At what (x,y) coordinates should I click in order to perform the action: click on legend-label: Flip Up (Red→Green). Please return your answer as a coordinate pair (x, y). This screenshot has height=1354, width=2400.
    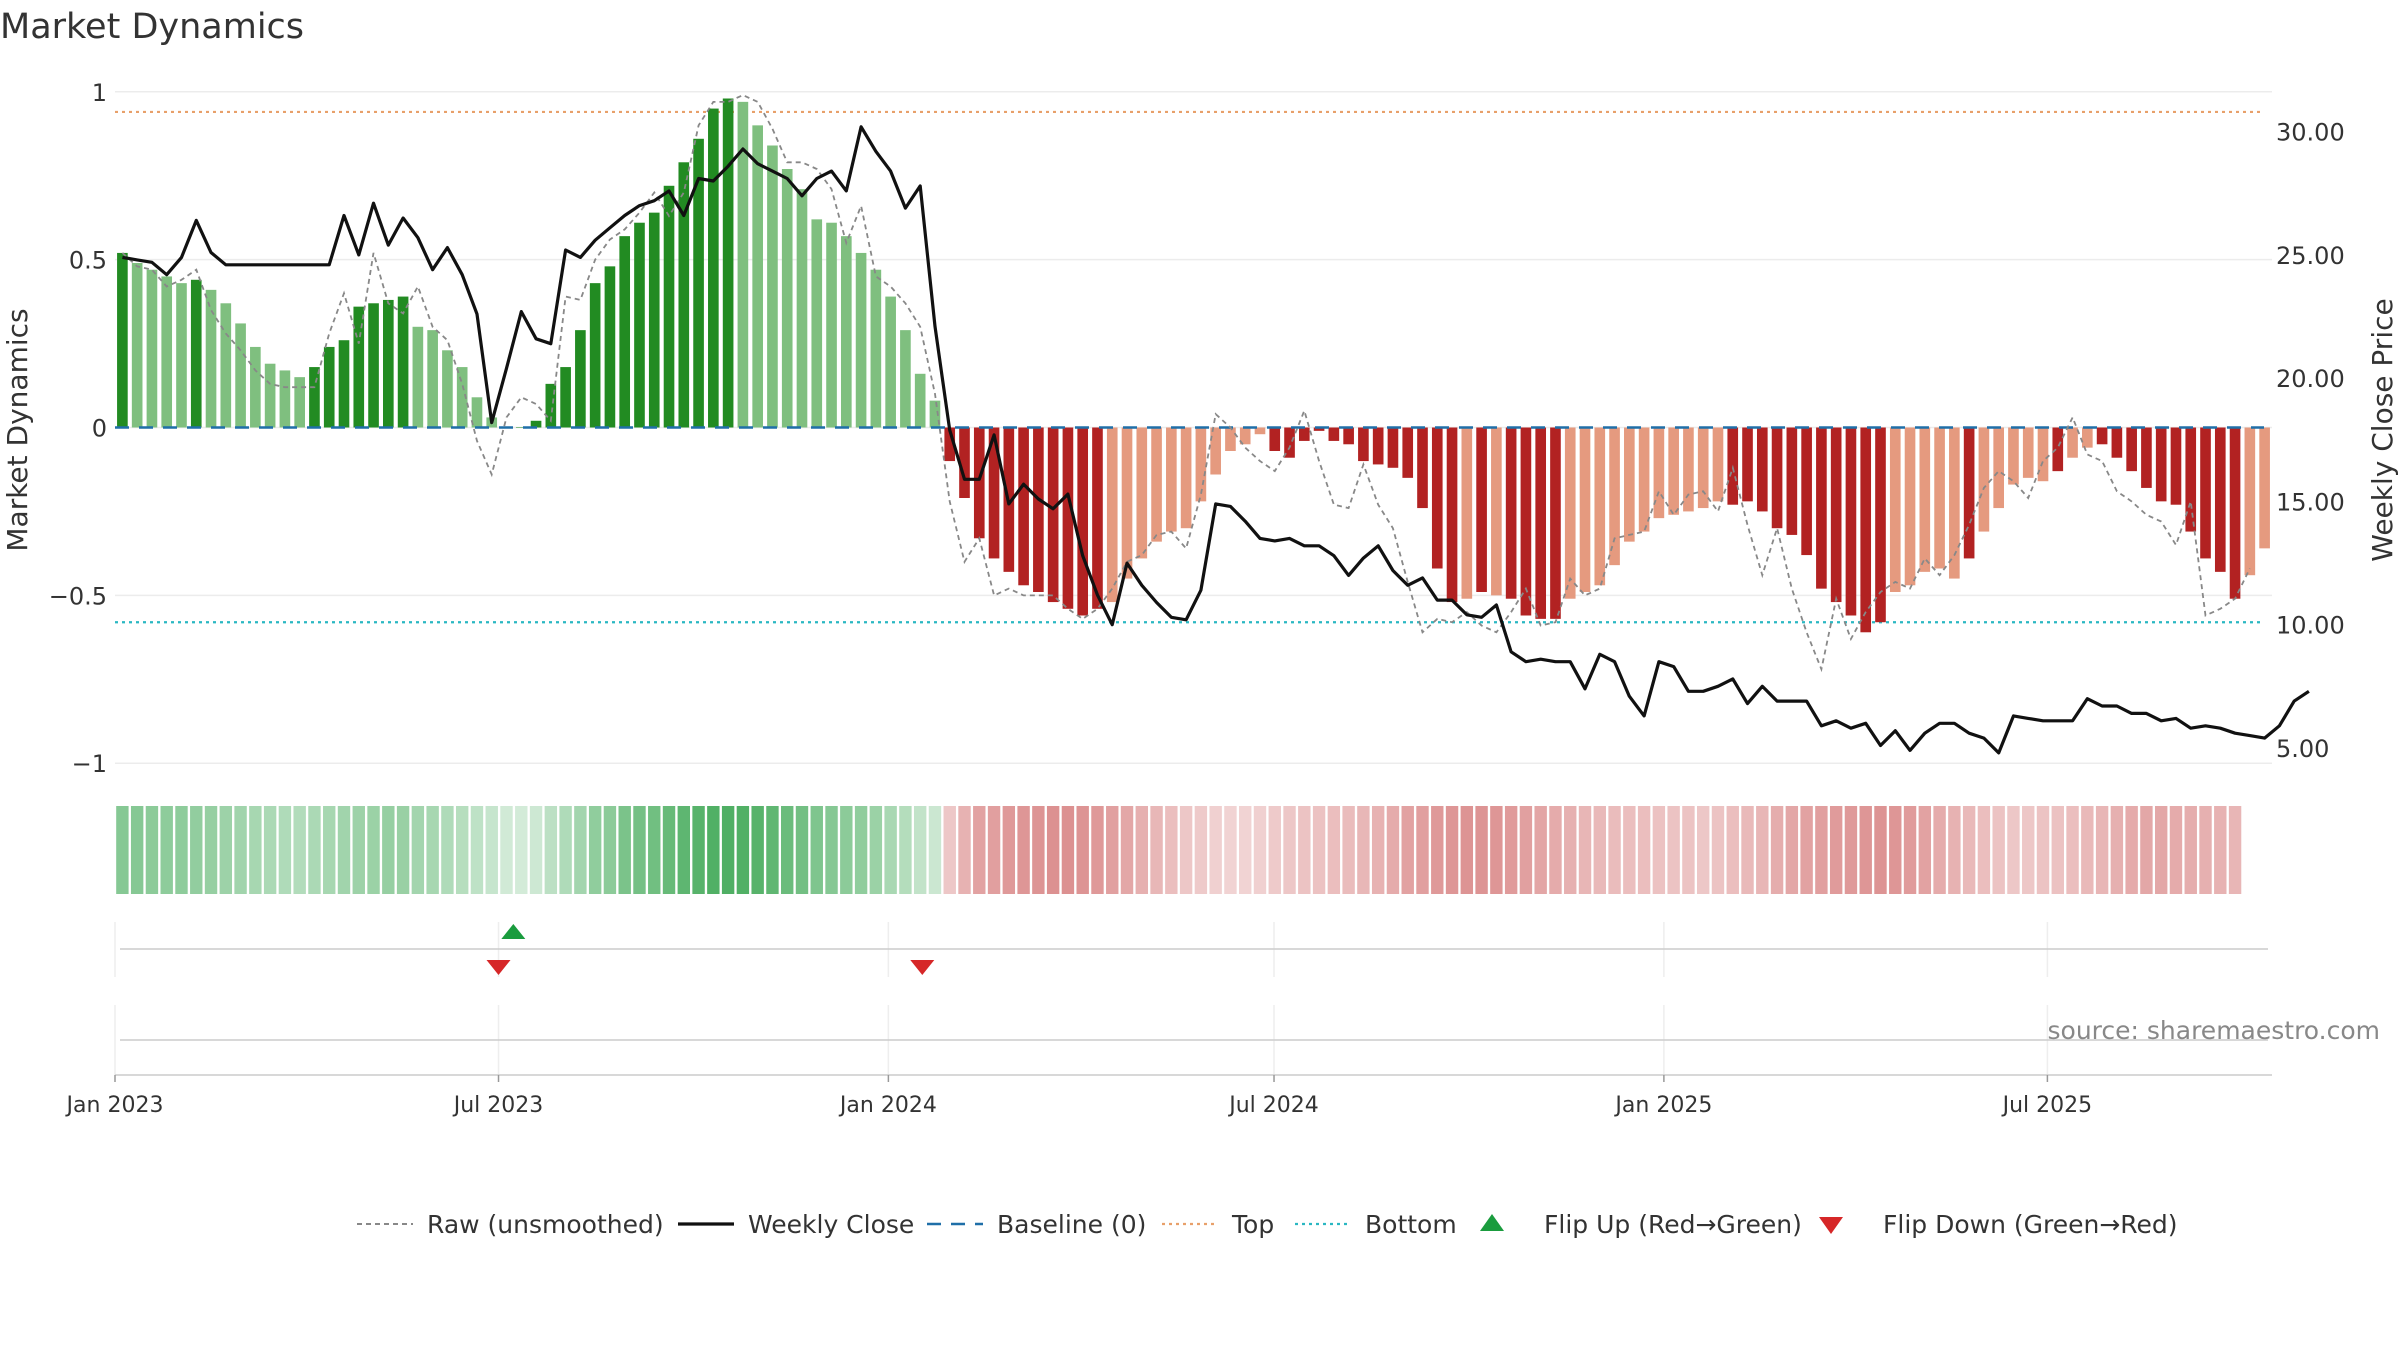
    Looking at the image, I should click on (1673, 1224).